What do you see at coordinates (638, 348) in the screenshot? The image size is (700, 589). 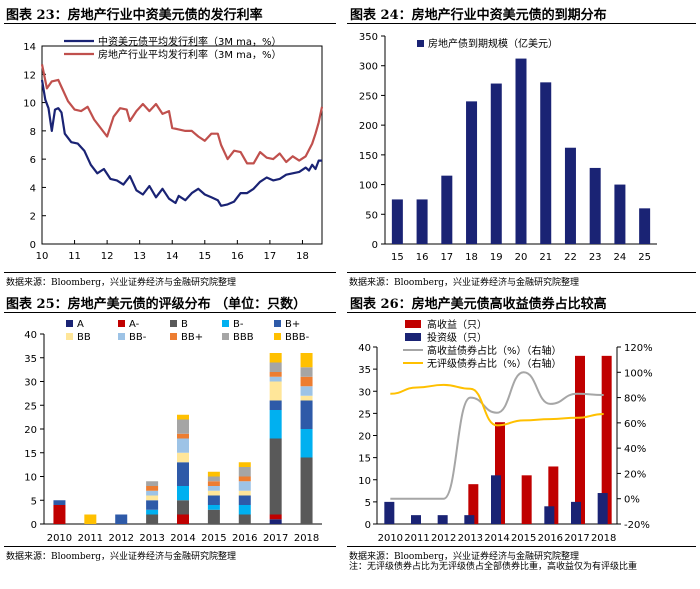 I see `y2-tick-label: 120%` at bounding box center [638, 348].